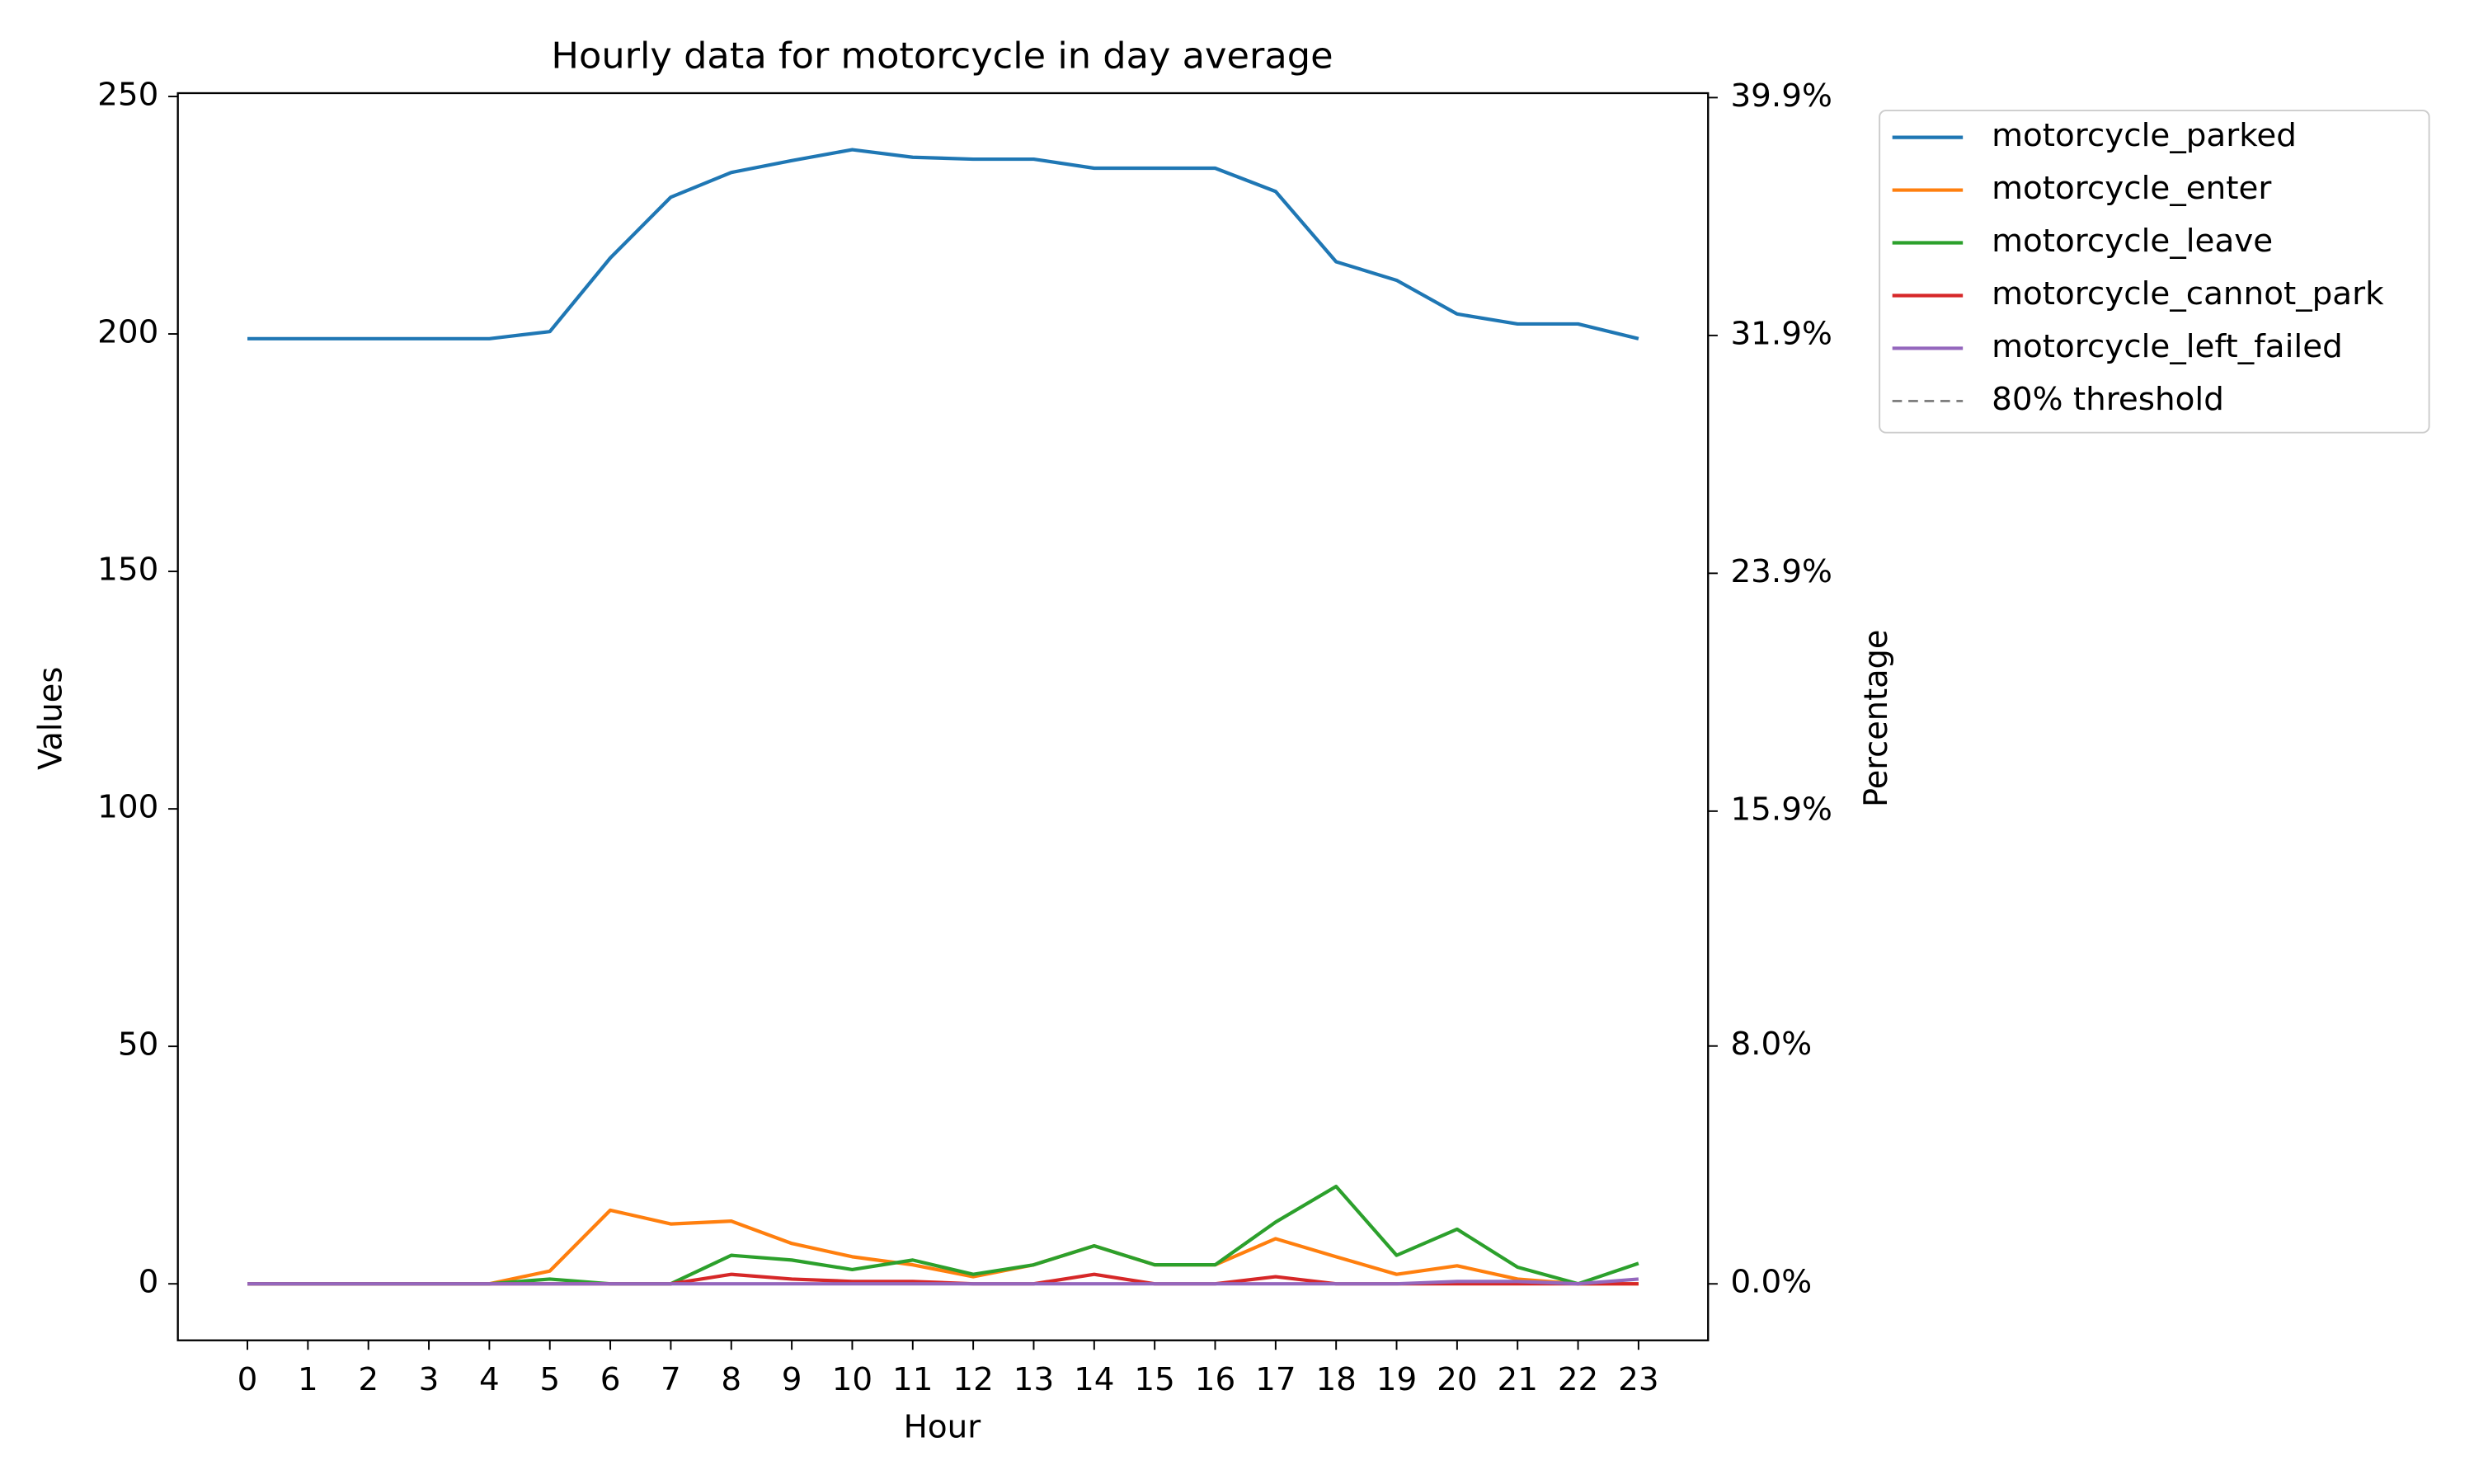 The height and width of the screenshot is (1484, 2474). I want to click on x-tick-label: 9, so click(792, 1379).